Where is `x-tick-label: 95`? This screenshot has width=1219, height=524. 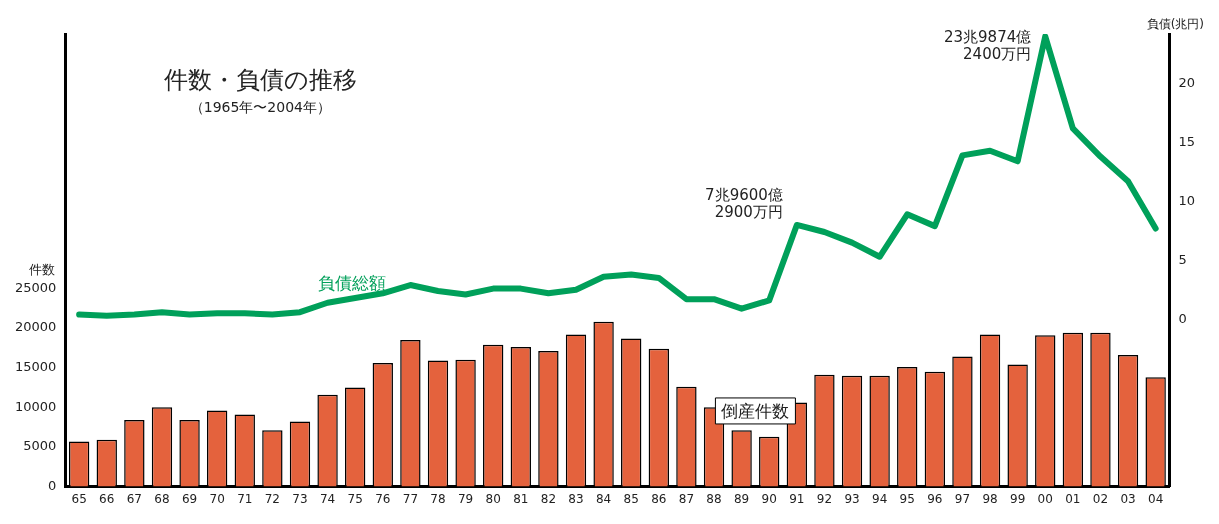 x-tick-label: 95 is located at coordinates (907, 498).